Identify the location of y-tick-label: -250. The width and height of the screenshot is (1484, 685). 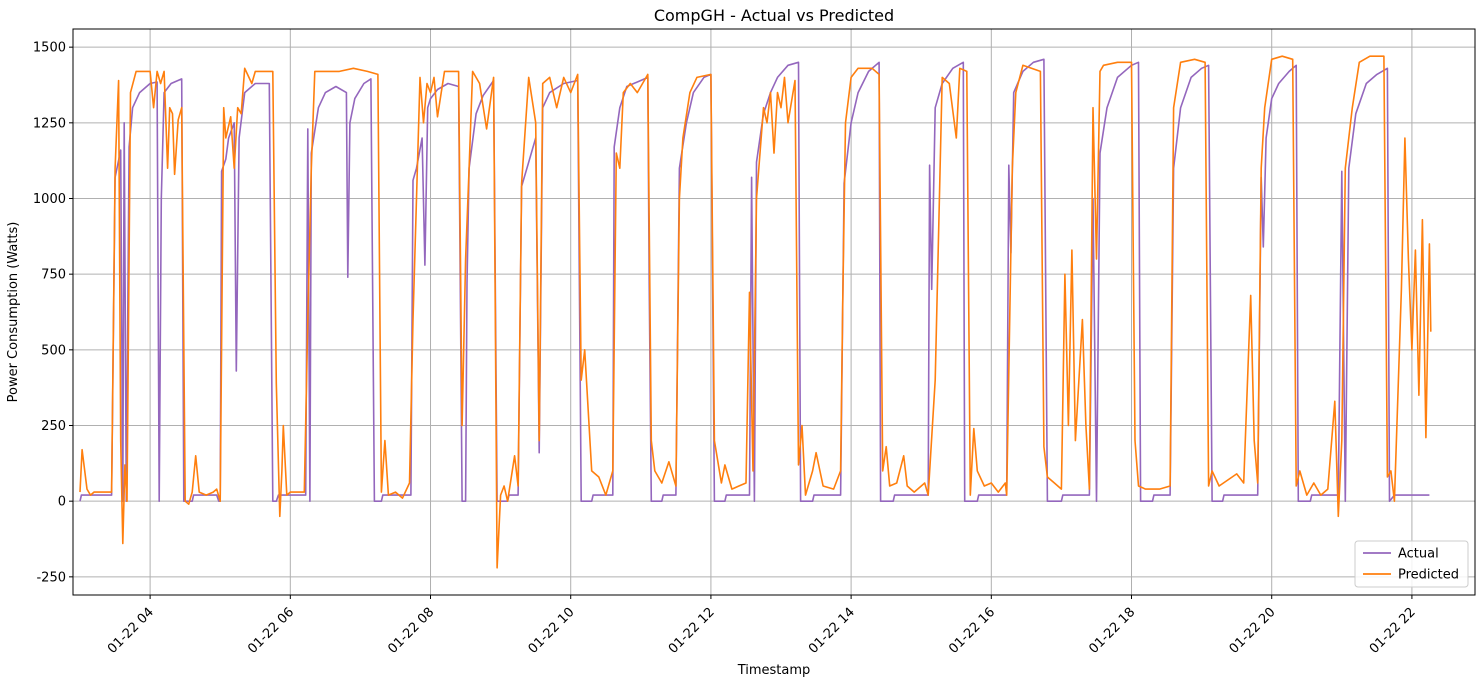
(51, 577).